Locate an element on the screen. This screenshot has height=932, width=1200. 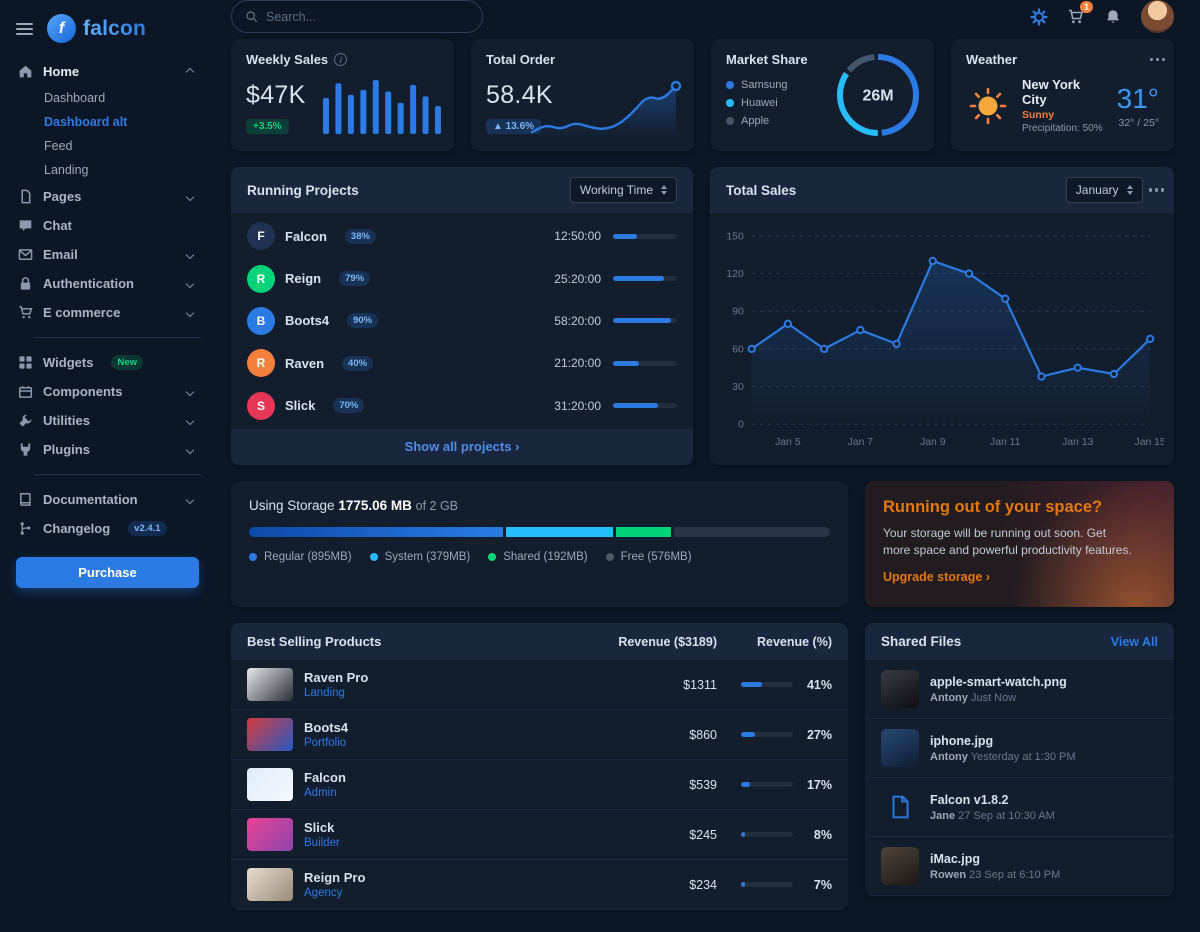
product-row: Slick Builder $245 8% is located at coordinates (539, 835).